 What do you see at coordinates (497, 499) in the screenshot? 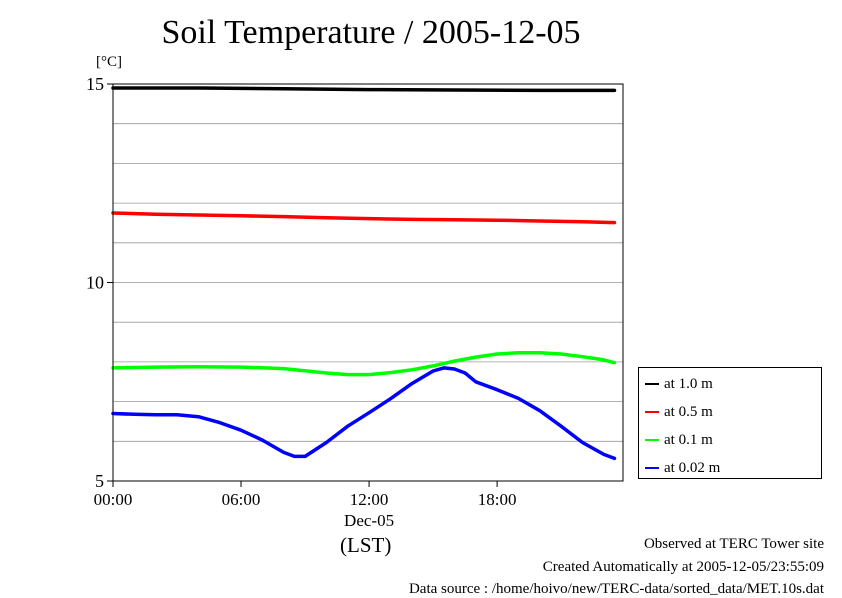
I see `x-tick-label: 18:00` at bounding box center [497, 499].